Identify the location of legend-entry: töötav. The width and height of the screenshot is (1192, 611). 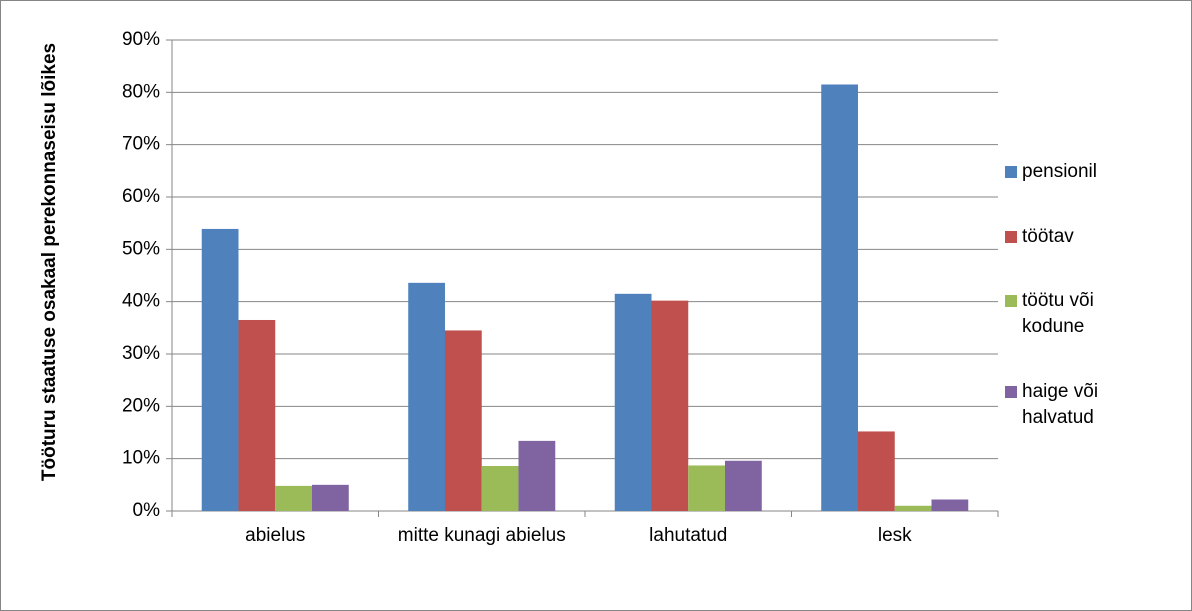
(1080, 237).